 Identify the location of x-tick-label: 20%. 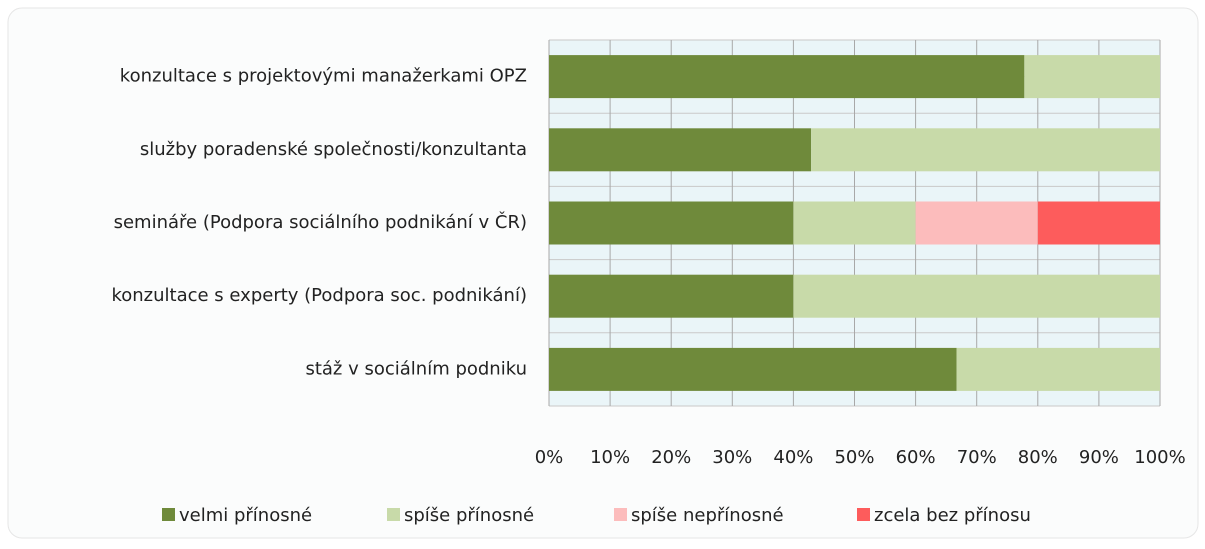
(671, 457).